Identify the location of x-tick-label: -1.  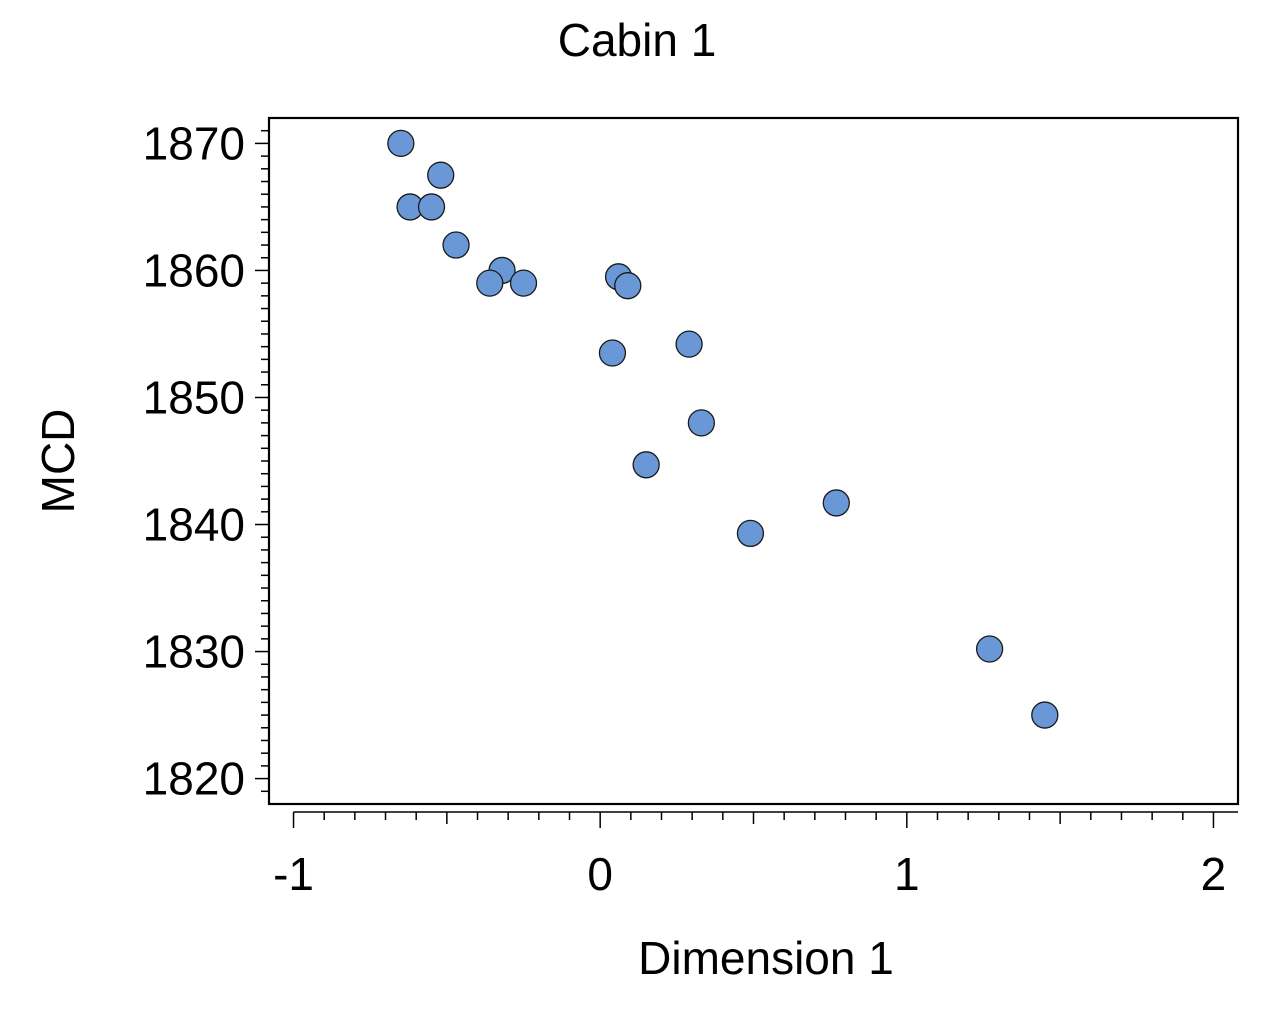
(293, 874).